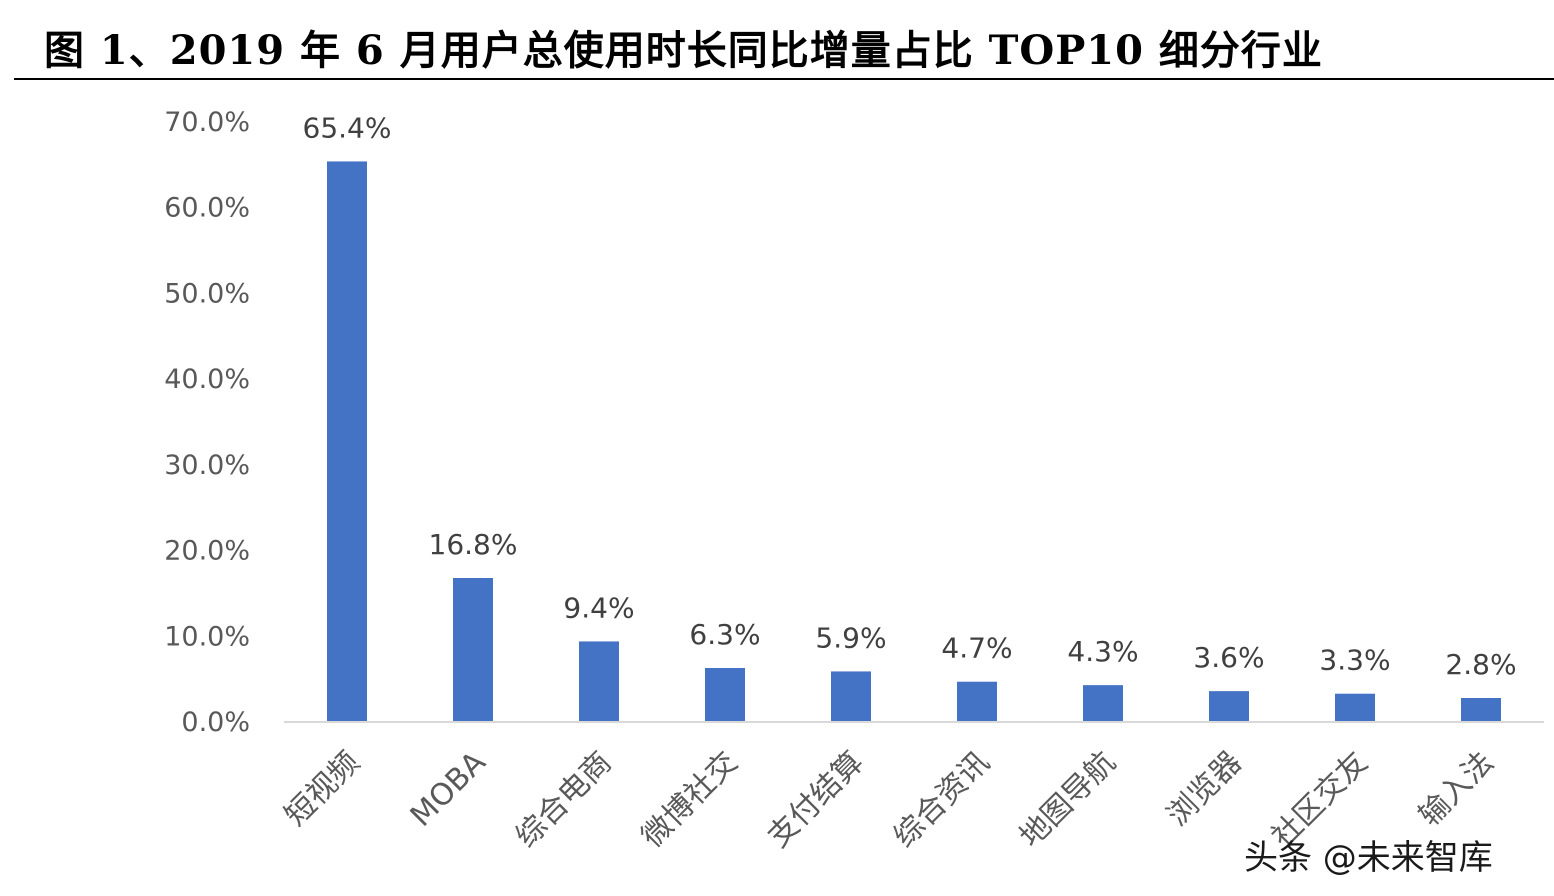  What do you see at coordinates (207, 379) in the screenshot?
I see `y-tick-label: 40.0%` at bounding box center [207, 379].